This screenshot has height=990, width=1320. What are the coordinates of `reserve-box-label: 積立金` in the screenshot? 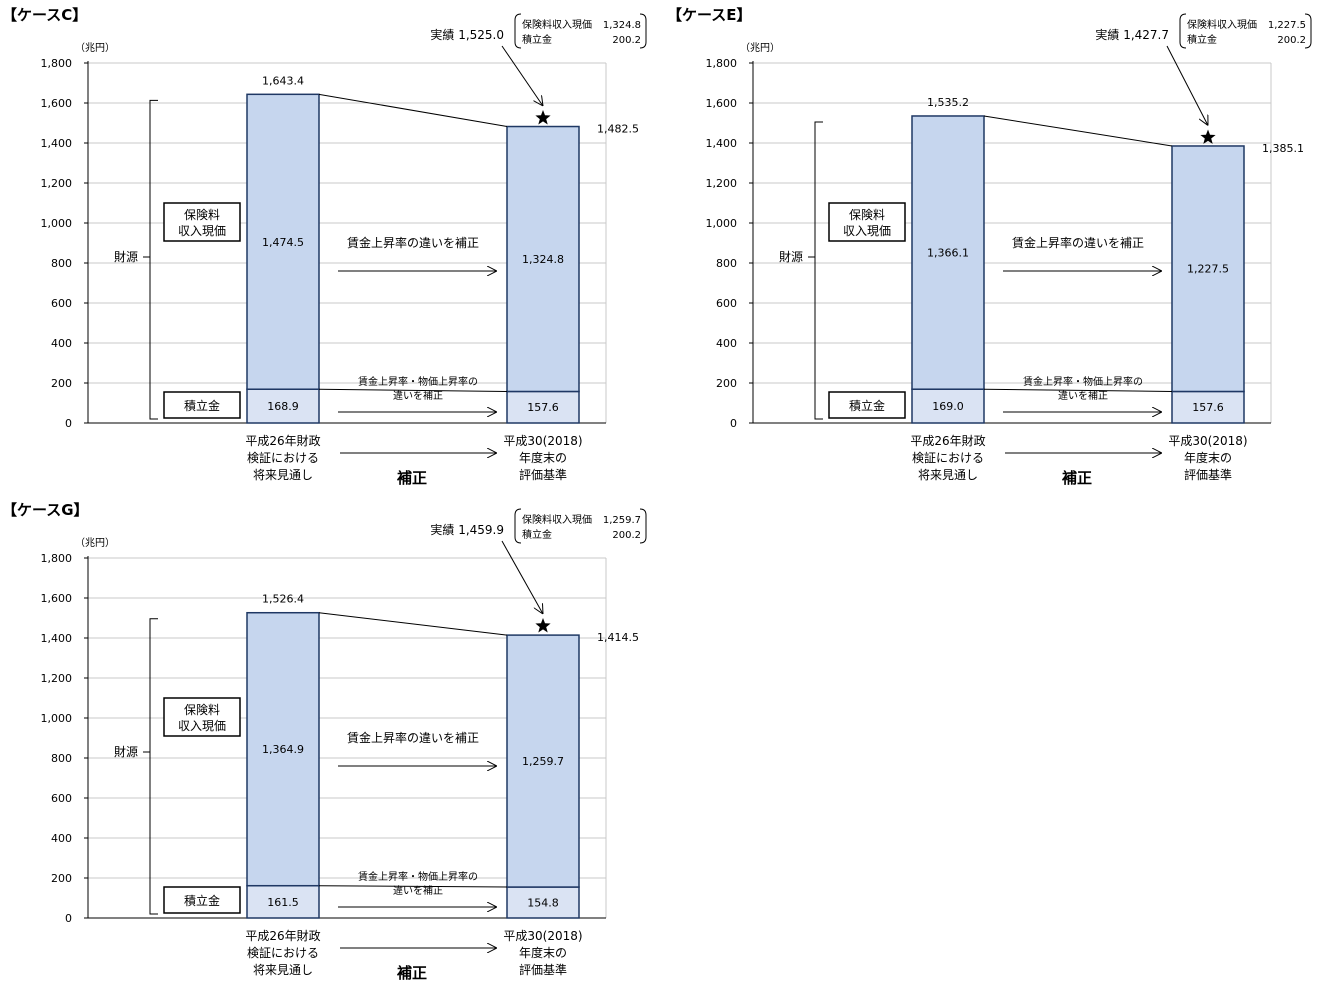 It's located at (867, 405).